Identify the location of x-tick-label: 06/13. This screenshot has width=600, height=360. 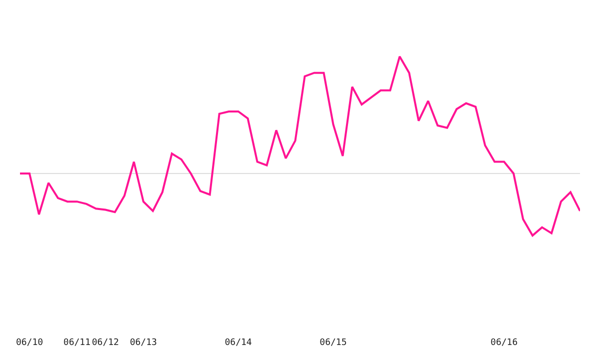
(143, 343).